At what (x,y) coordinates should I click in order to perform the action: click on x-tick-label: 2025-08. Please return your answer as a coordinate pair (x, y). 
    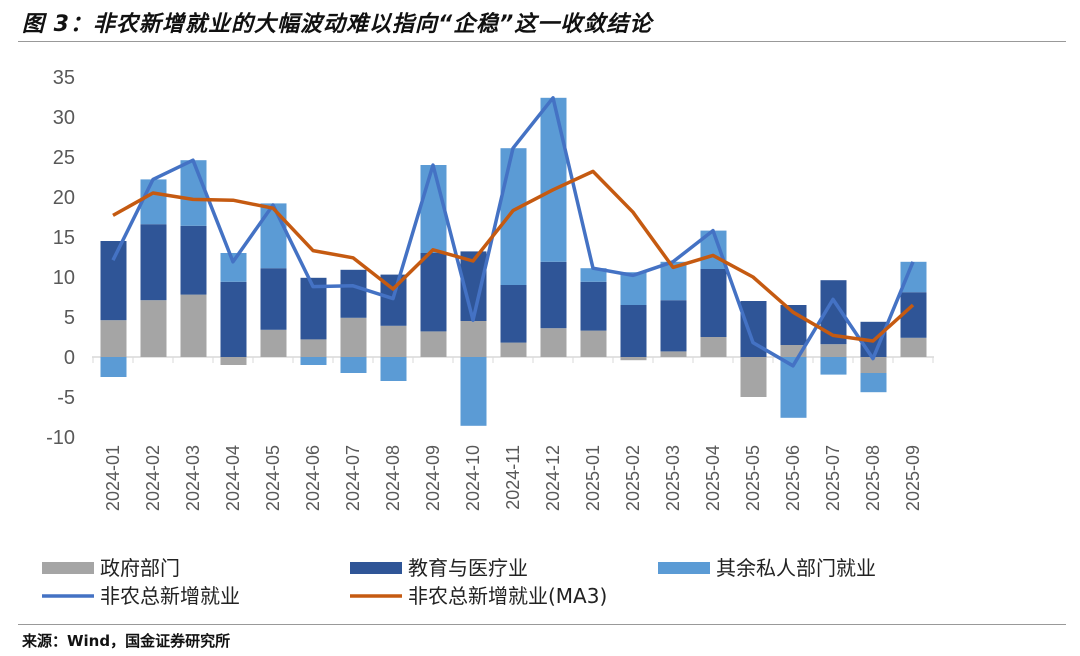
    Looking at the image, I should click on (873, 478).